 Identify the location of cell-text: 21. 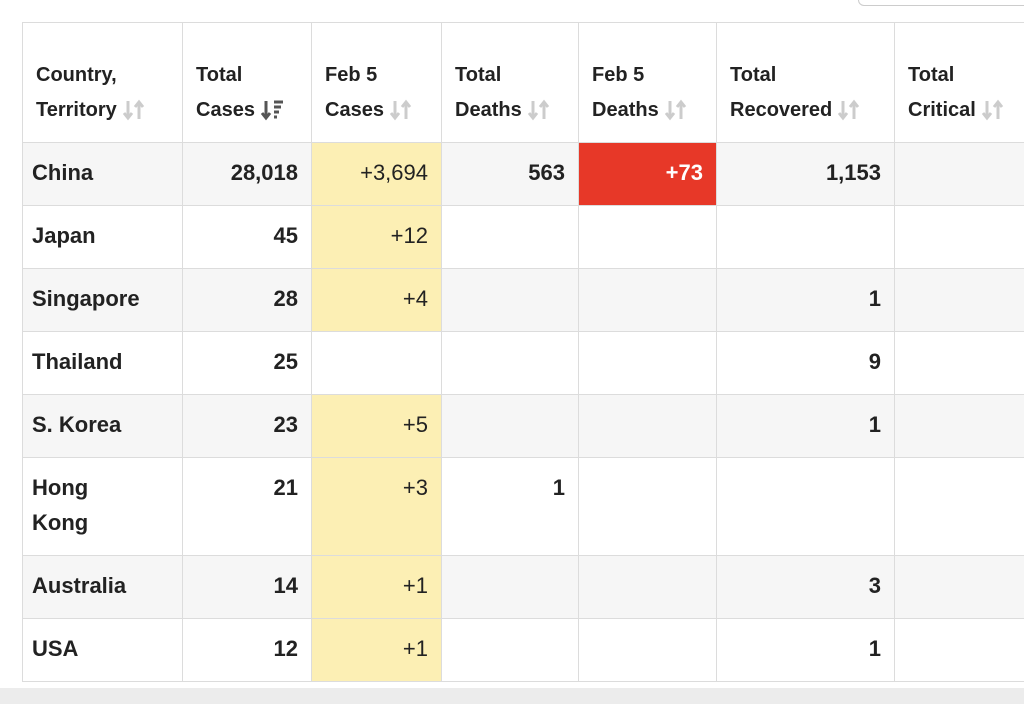
(285, 487).